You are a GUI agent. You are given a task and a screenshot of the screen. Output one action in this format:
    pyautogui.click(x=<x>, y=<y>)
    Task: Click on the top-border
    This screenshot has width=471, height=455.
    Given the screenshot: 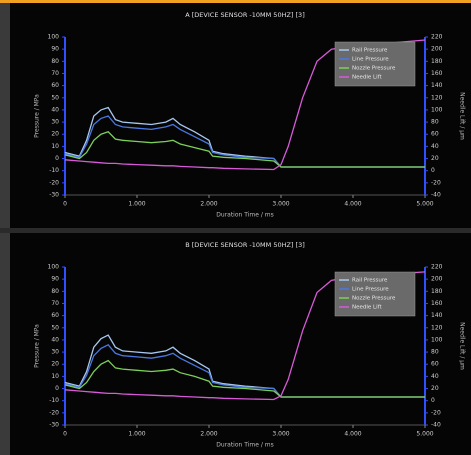 What is the action you would take?
    pyautogui.click(x=235, y=1)
    